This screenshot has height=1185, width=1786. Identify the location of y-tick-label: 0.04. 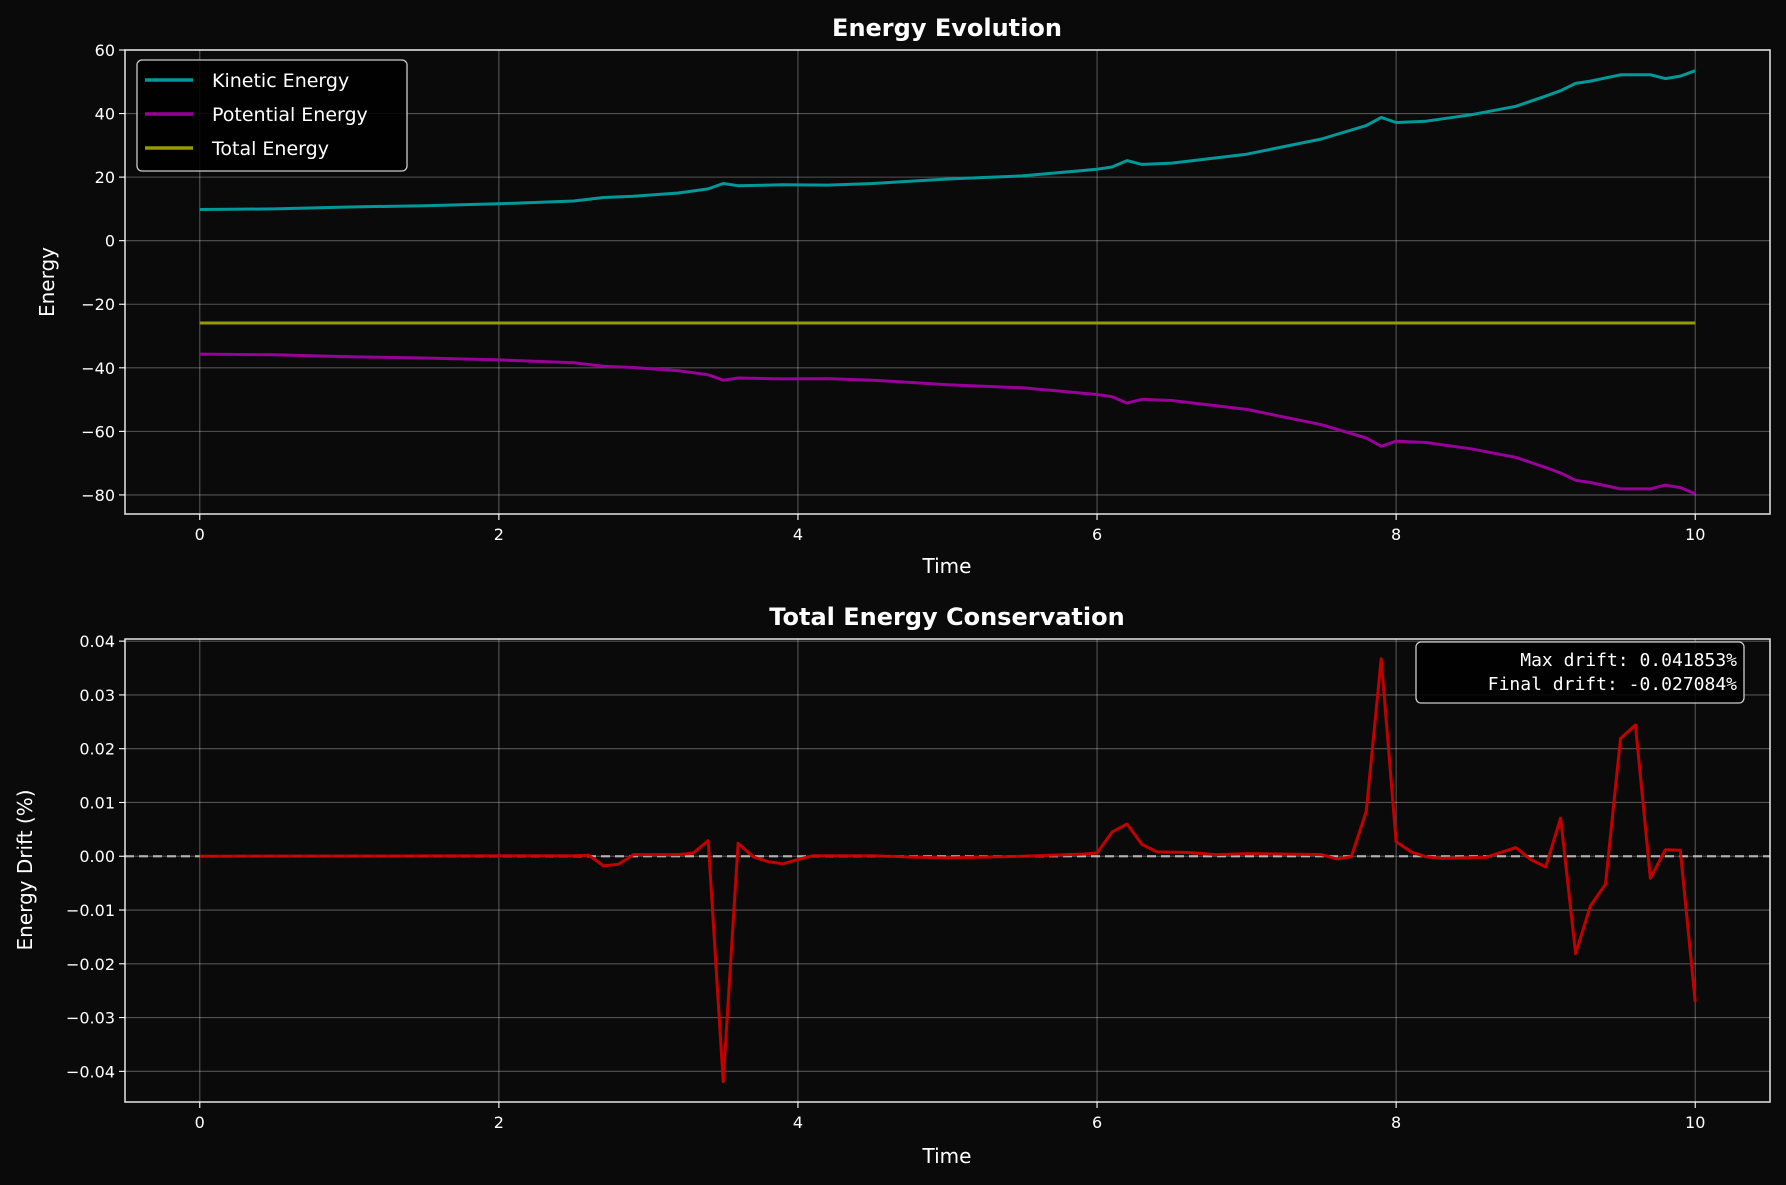
(97, 641).